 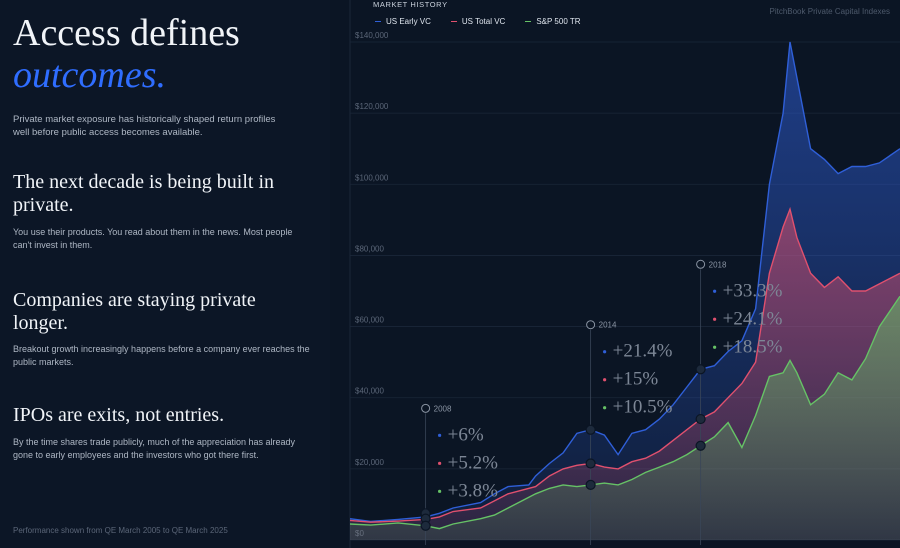 What do you see at coordinates (372, 35) in the screenshot?
I see `y-tick-label: $140,000` at bounding box center [372, 35].